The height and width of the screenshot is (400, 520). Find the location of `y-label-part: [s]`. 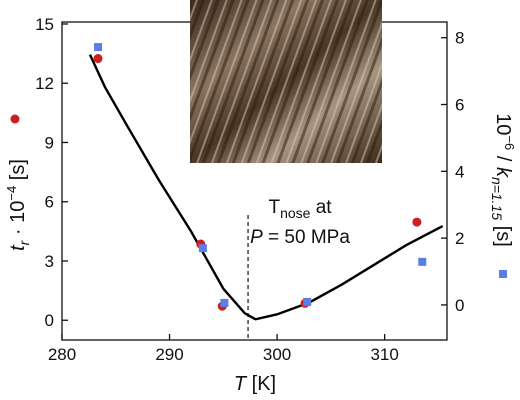

y-label-part: [s] is located at coordinates (18, 172).